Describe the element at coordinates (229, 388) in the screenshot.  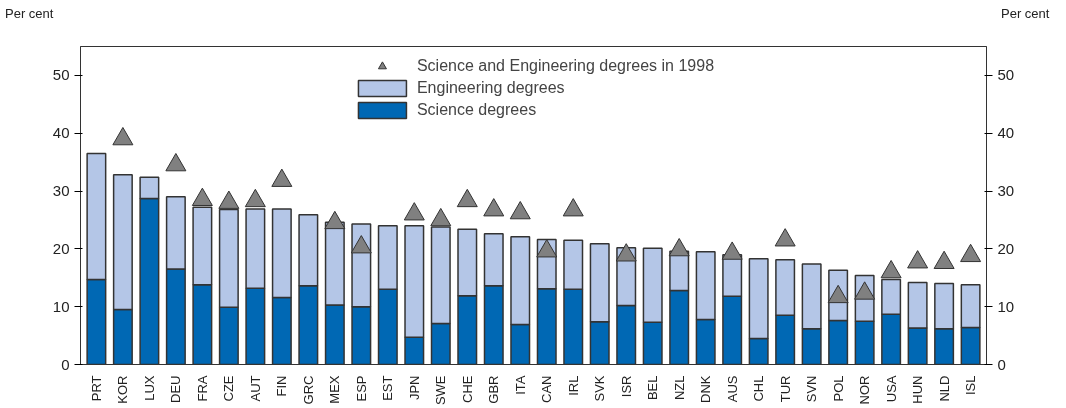
I see `x-tick-label: CZE` at that location.